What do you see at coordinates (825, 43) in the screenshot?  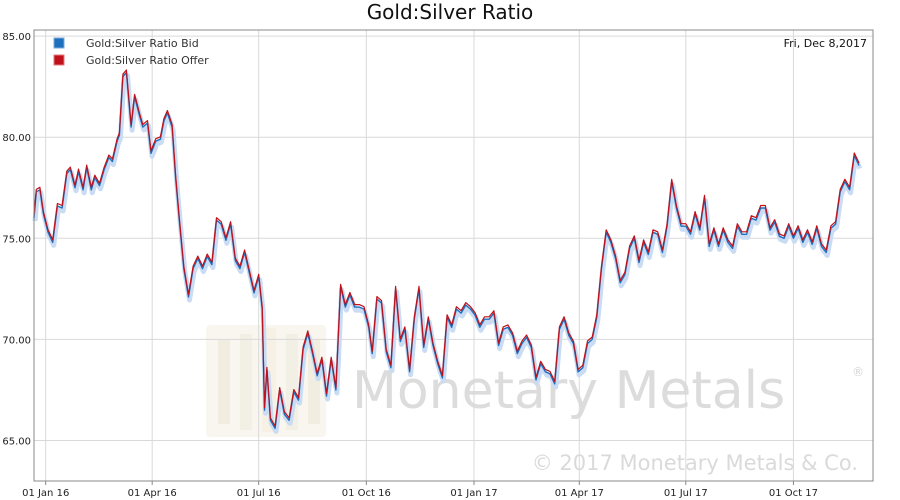 I see `date-label: Fri, Dec 8,2017` at bounding box center [825, 43].